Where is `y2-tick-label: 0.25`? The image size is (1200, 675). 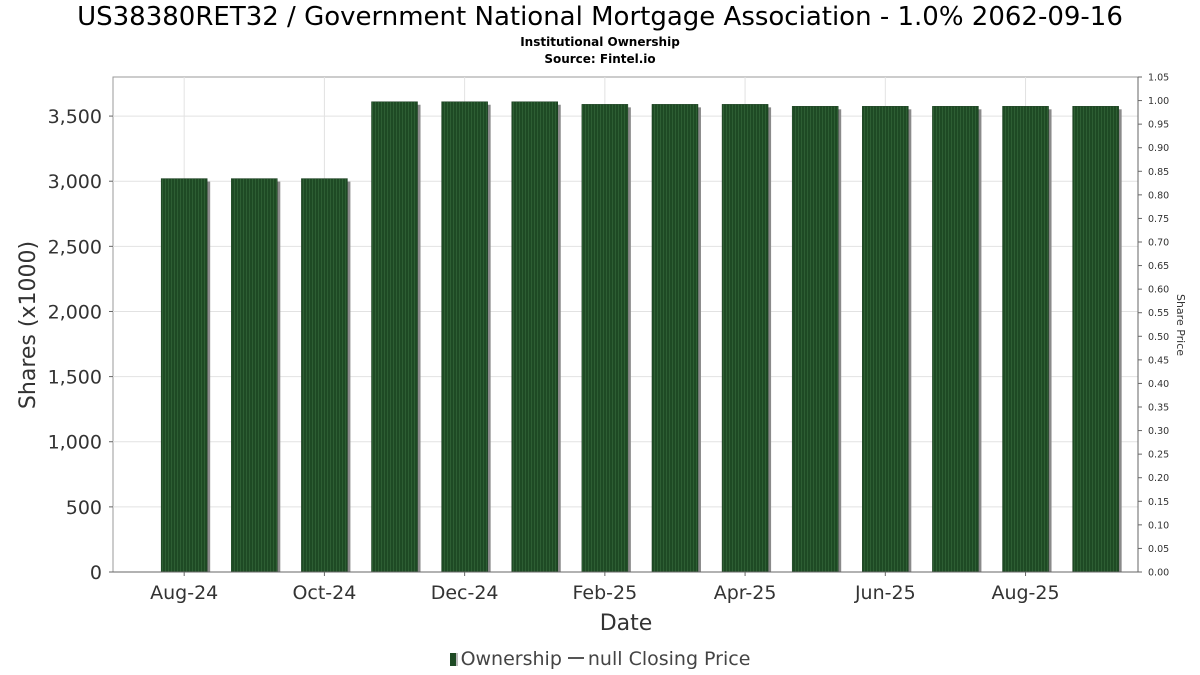
y2-tick-label: 0.25 is located at coordinates (1158, 455).